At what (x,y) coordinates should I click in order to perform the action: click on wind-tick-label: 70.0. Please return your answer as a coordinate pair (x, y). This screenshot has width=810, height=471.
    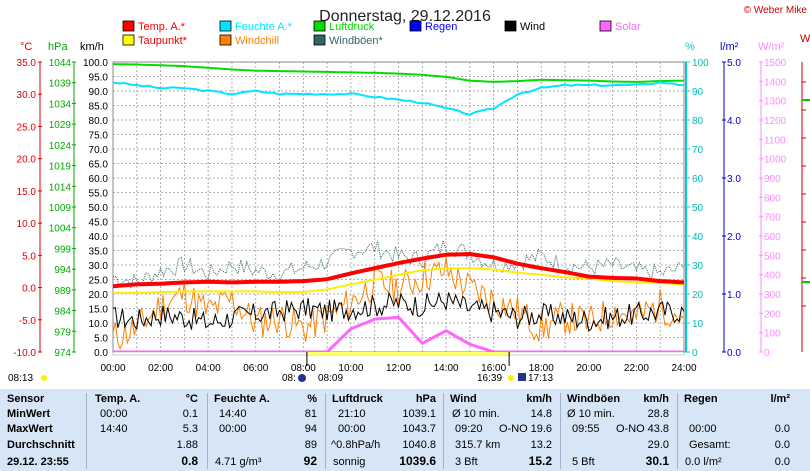
    Looking at the image, I should click on (99, 150).